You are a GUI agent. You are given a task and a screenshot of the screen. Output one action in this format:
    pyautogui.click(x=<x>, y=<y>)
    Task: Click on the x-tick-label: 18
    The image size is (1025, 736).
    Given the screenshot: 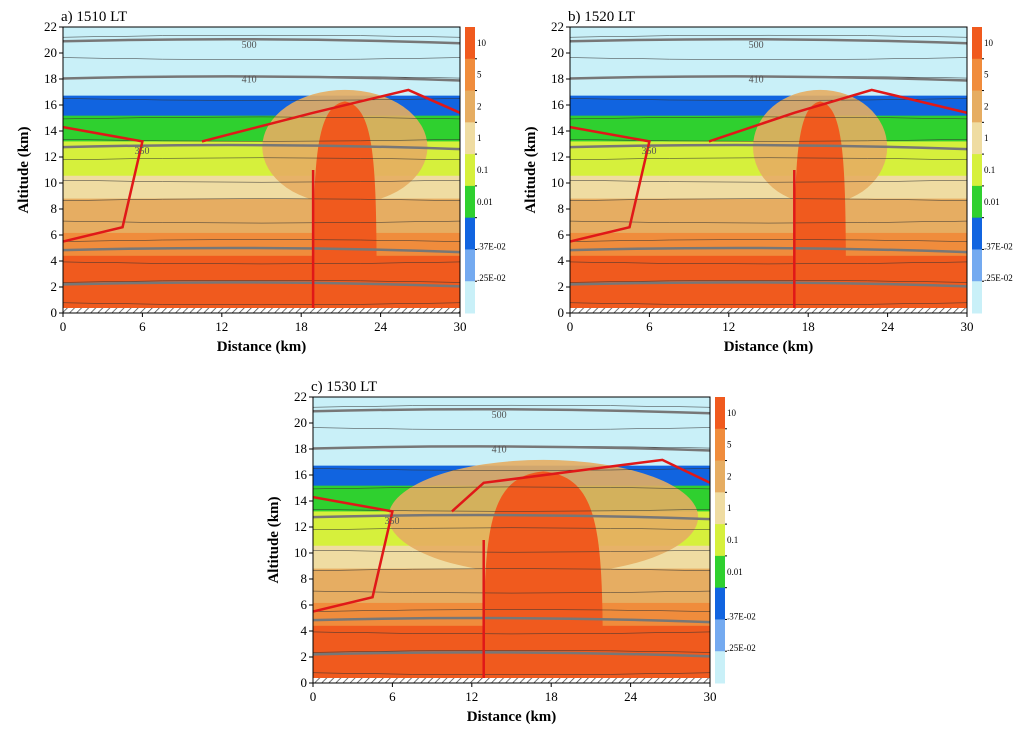 What is the action you would take?
    pyautogui.click(x=301, y=326)
    